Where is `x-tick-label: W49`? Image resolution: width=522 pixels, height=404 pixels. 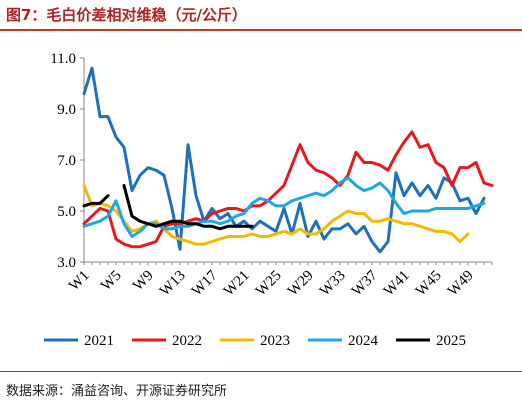
x-tick-label: W49 is located at coordinates (461, 284).